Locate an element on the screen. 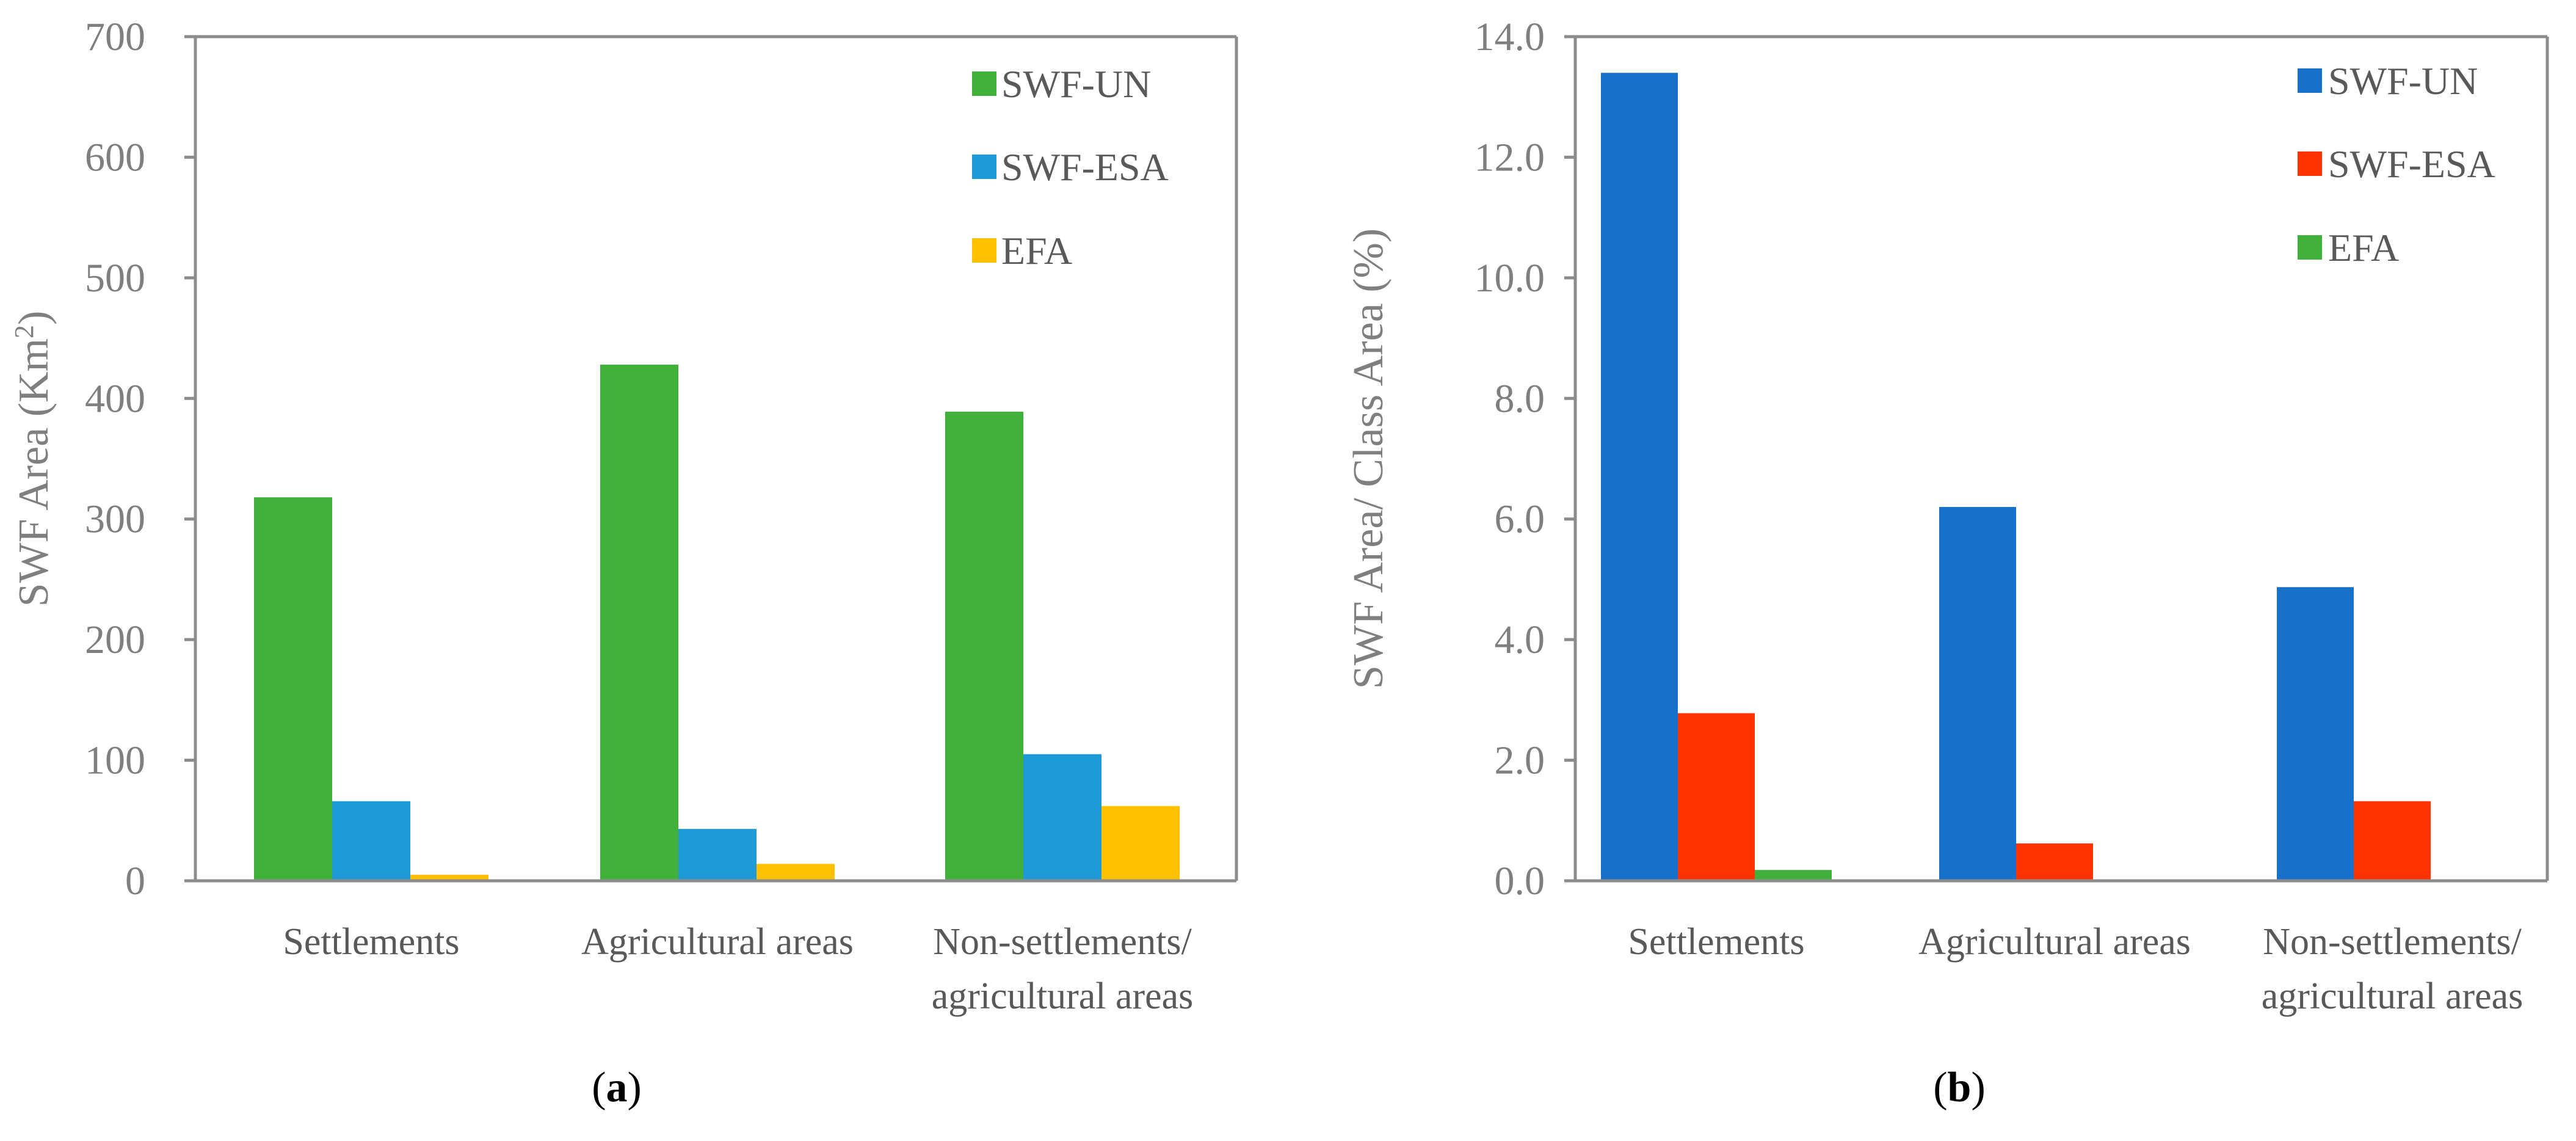 The width and height of the screenshot is (2576, 1141). chart-a-x-tick-label: Settlements is located at coordinates (371, 942).